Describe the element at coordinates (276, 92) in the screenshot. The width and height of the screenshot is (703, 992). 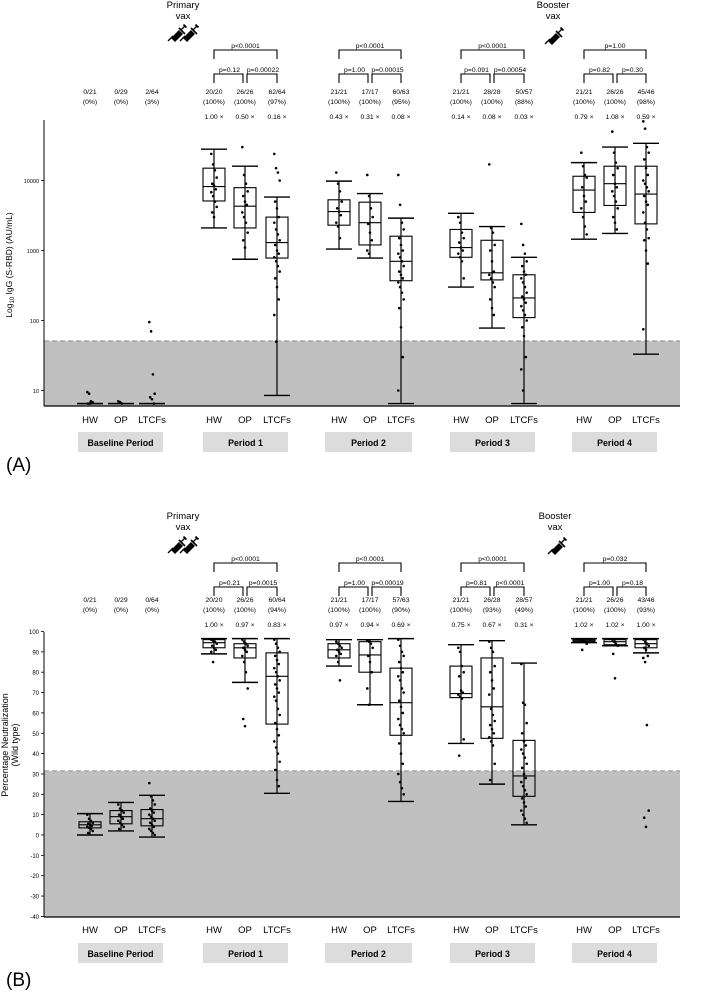
I see `positive-count: 62/64` at that location.